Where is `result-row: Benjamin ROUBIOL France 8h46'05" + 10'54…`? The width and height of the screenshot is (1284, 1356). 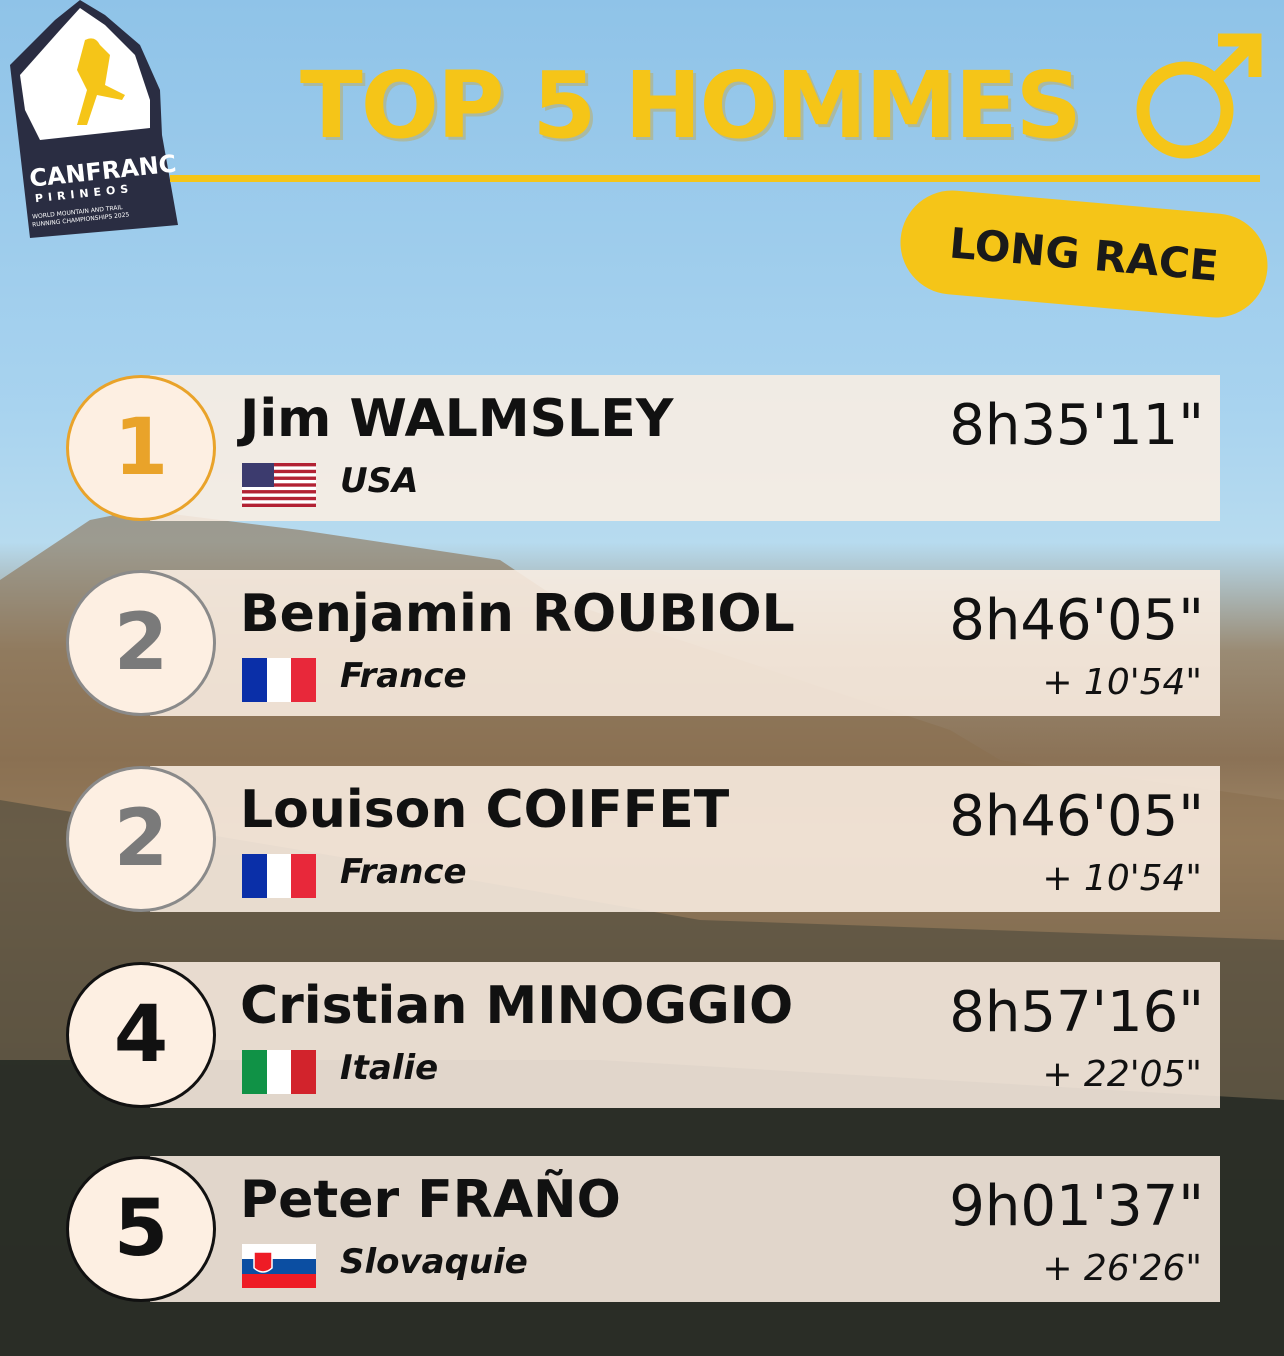
result-row: Benjamin ROUBIOL France 8h46'05" + 10'54… is located at coordinates (685, 643).